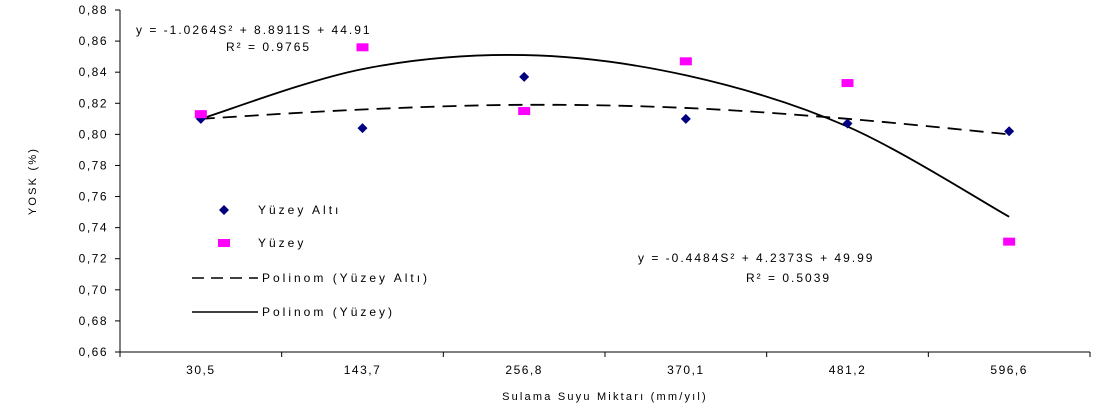 This screenshot has height=409, width=1100. Describe the element at coordinates (200, 370) in the screenshot. I see `x-tick-label: 30,5` at that location.